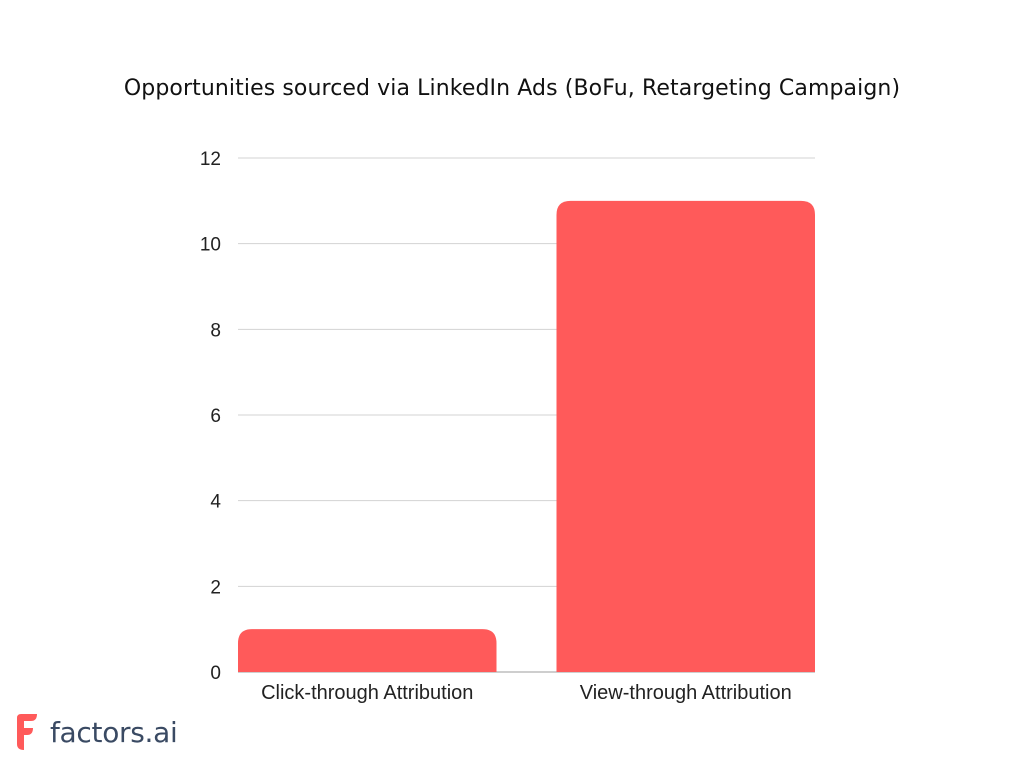 Image resolution: width=1024 pixels, height=768 pixels. What do you see at coordinates (210, 159) in the screenshot?
I see `y-tick-label: 12` at bounding box center [210, 159].